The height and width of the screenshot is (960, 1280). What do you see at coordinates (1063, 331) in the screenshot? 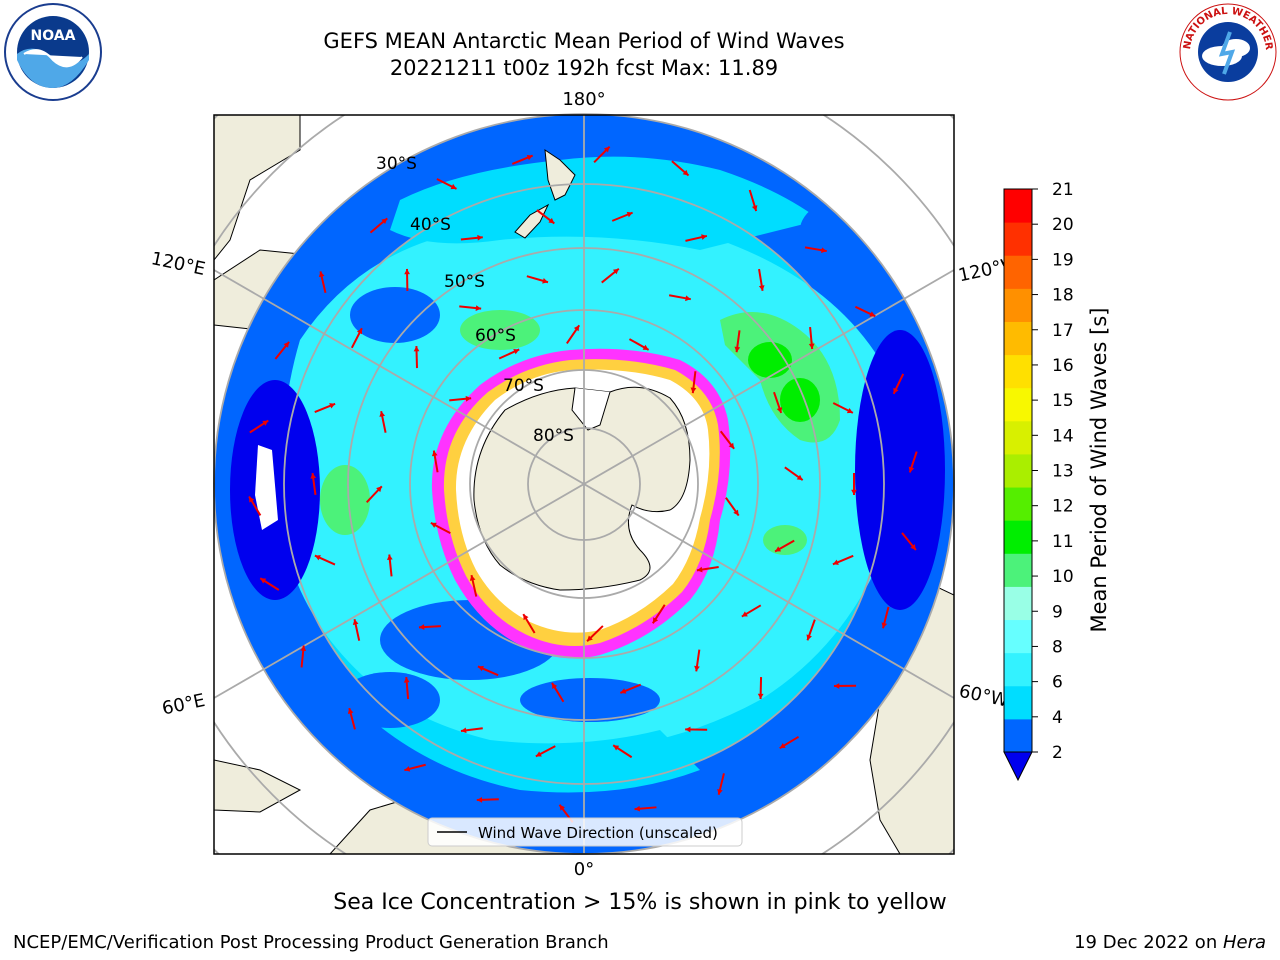
I see `colorbar-tick-label: 17` at bounding box center [1063, 331].